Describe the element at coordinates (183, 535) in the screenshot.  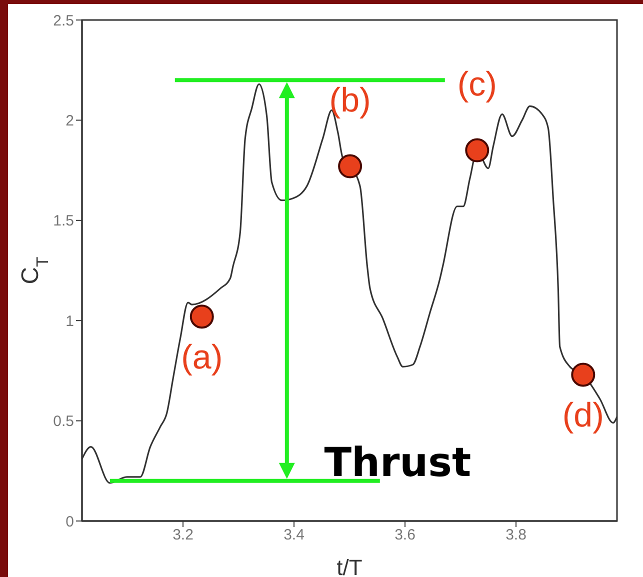
I see `x-tick-label: 3.2` at that location.